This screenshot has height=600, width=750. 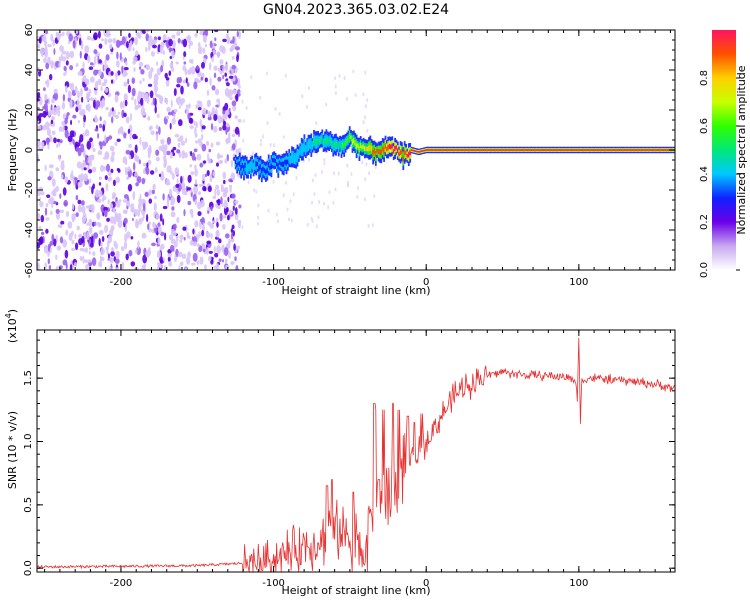 I want to click on colorbar-gradient, so click(x=724, y=150).